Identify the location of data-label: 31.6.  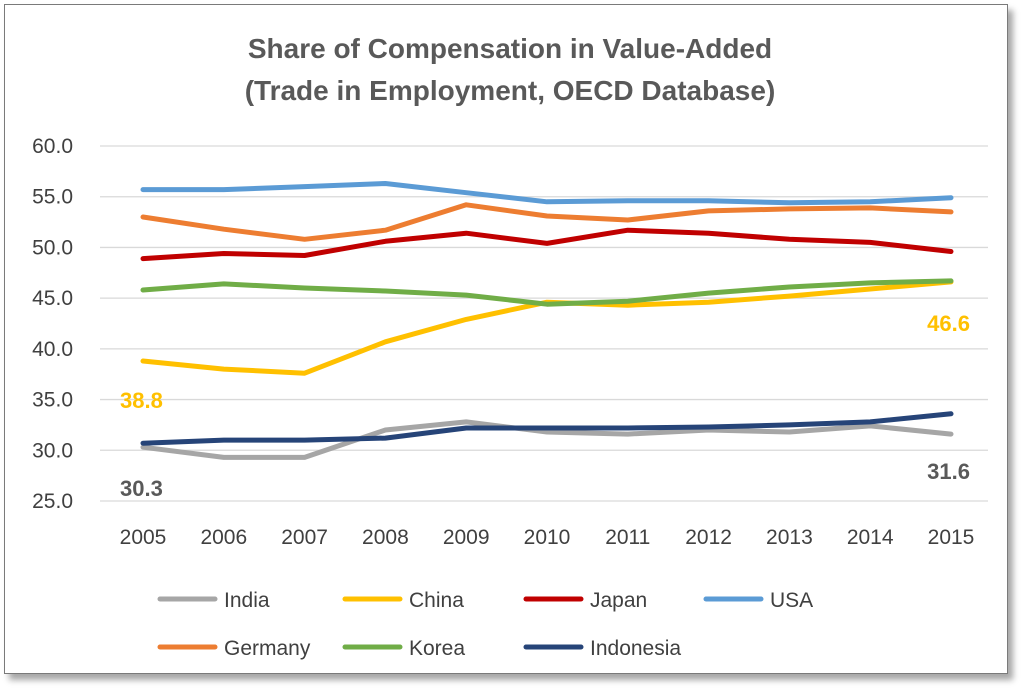
(948, 471).